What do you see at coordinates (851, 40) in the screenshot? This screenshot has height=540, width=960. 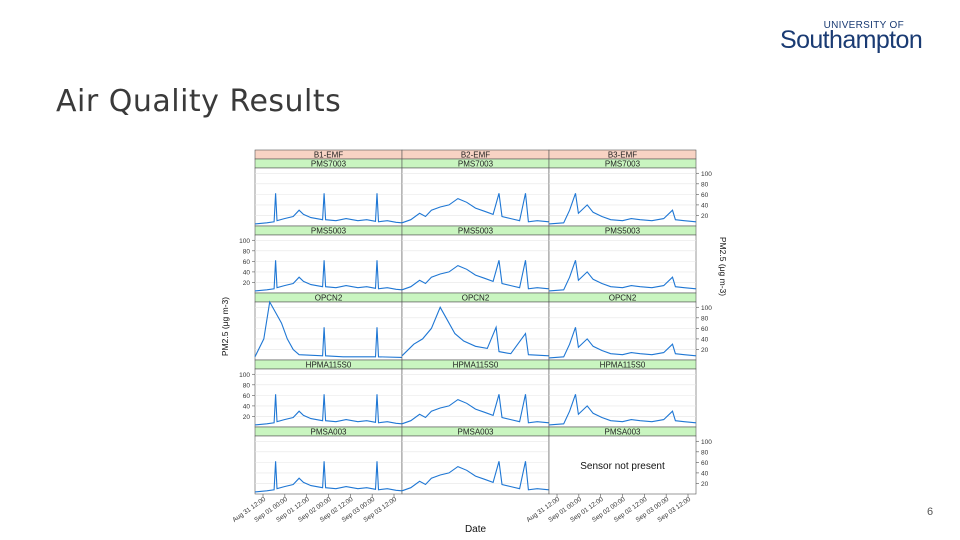 I see `logo-main-text: Southampton` at bounding box center [851, 40].